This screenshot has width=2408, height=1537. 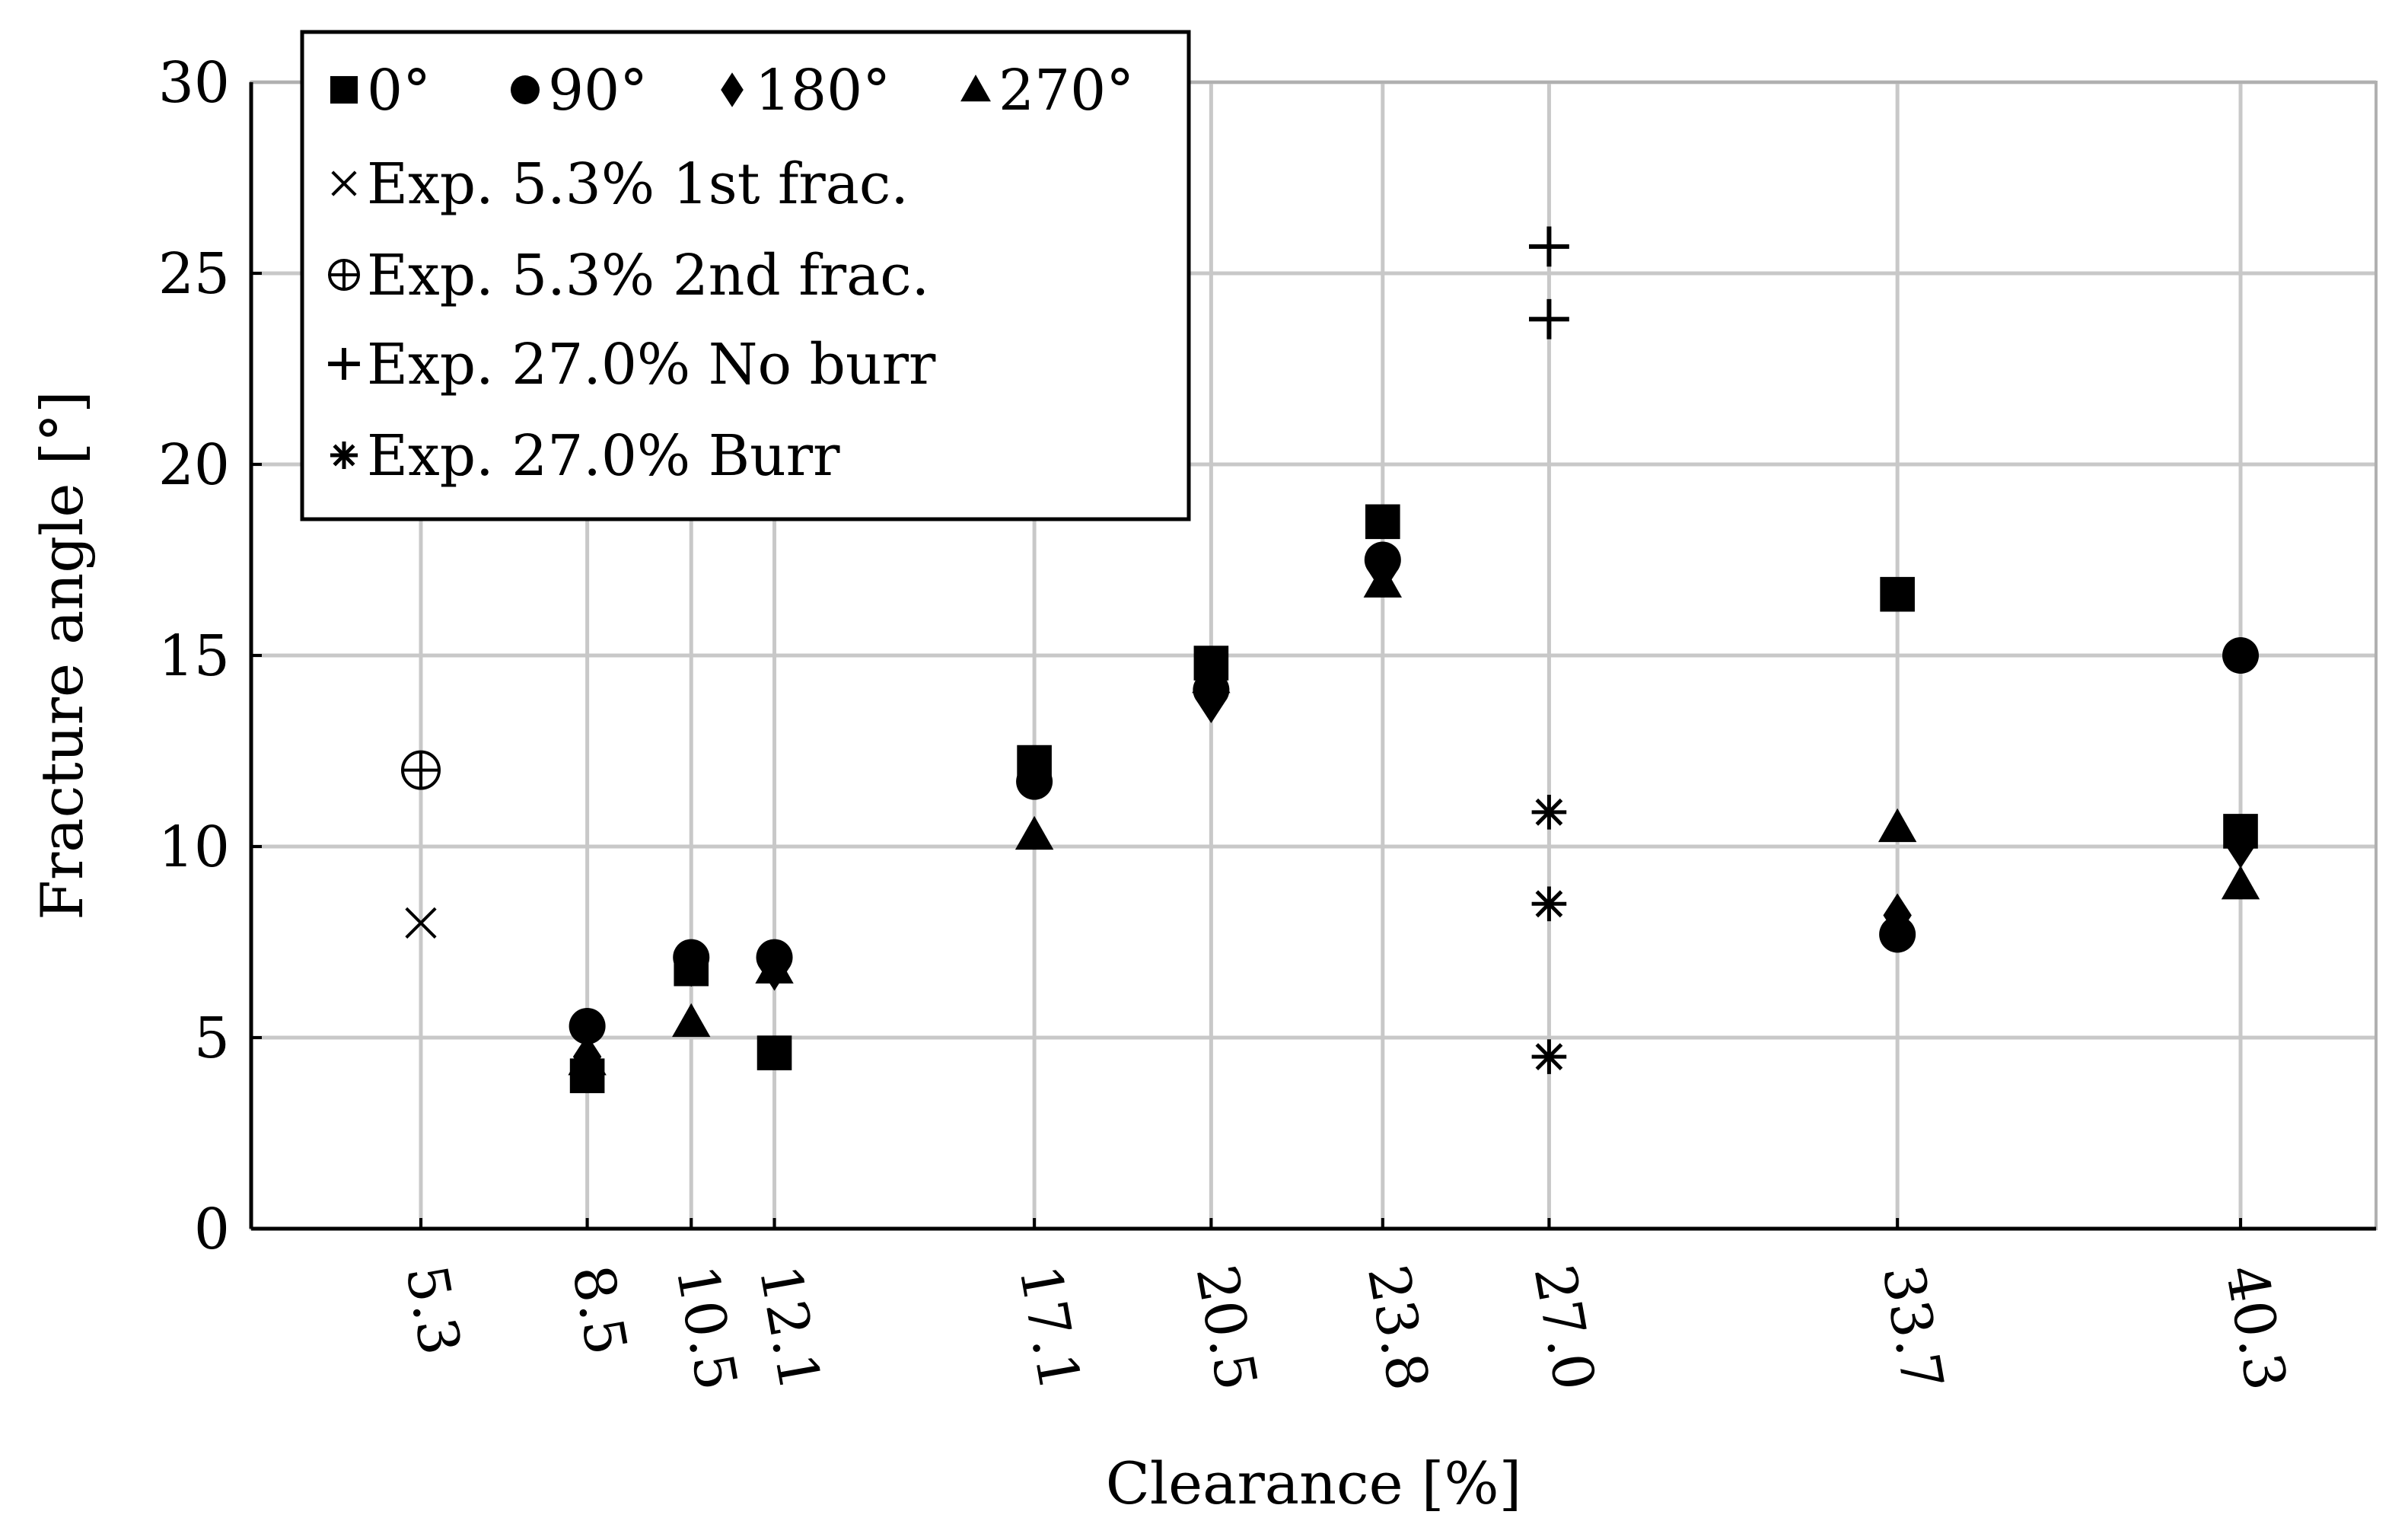 What do you see at coordinates (706, 1328) in the screenshot?
I see `x-tick-label: 10.5` at bounding box center [706, 1328].